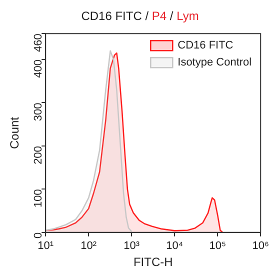  I want to click on legend-label: CD16 FITC, so click(206, 46).